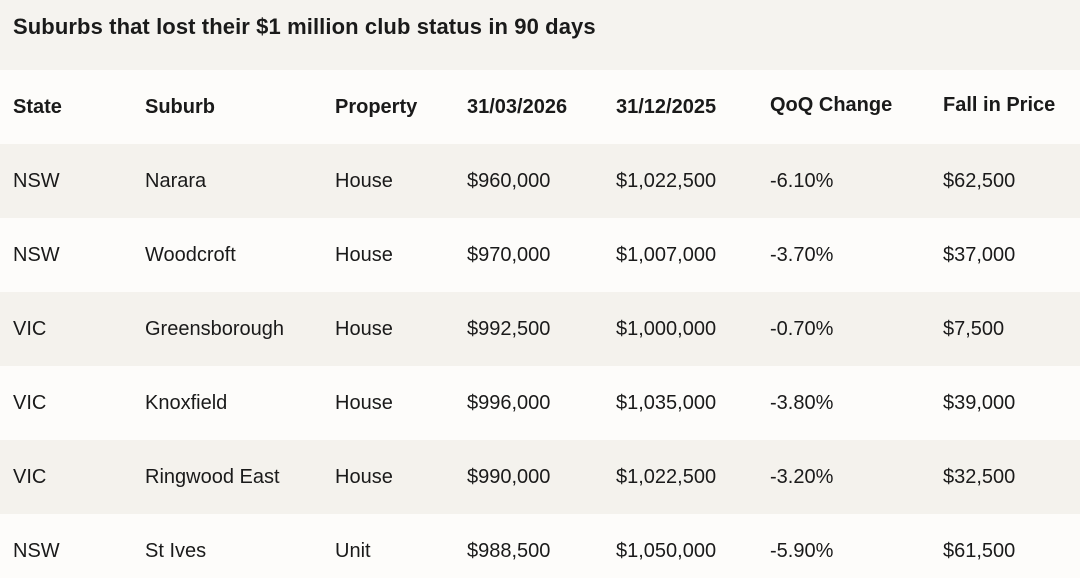 Image resolution: width=1080 pixels, height=578 pixels. I want to click on cell-property: Unit, so click(353, 551).